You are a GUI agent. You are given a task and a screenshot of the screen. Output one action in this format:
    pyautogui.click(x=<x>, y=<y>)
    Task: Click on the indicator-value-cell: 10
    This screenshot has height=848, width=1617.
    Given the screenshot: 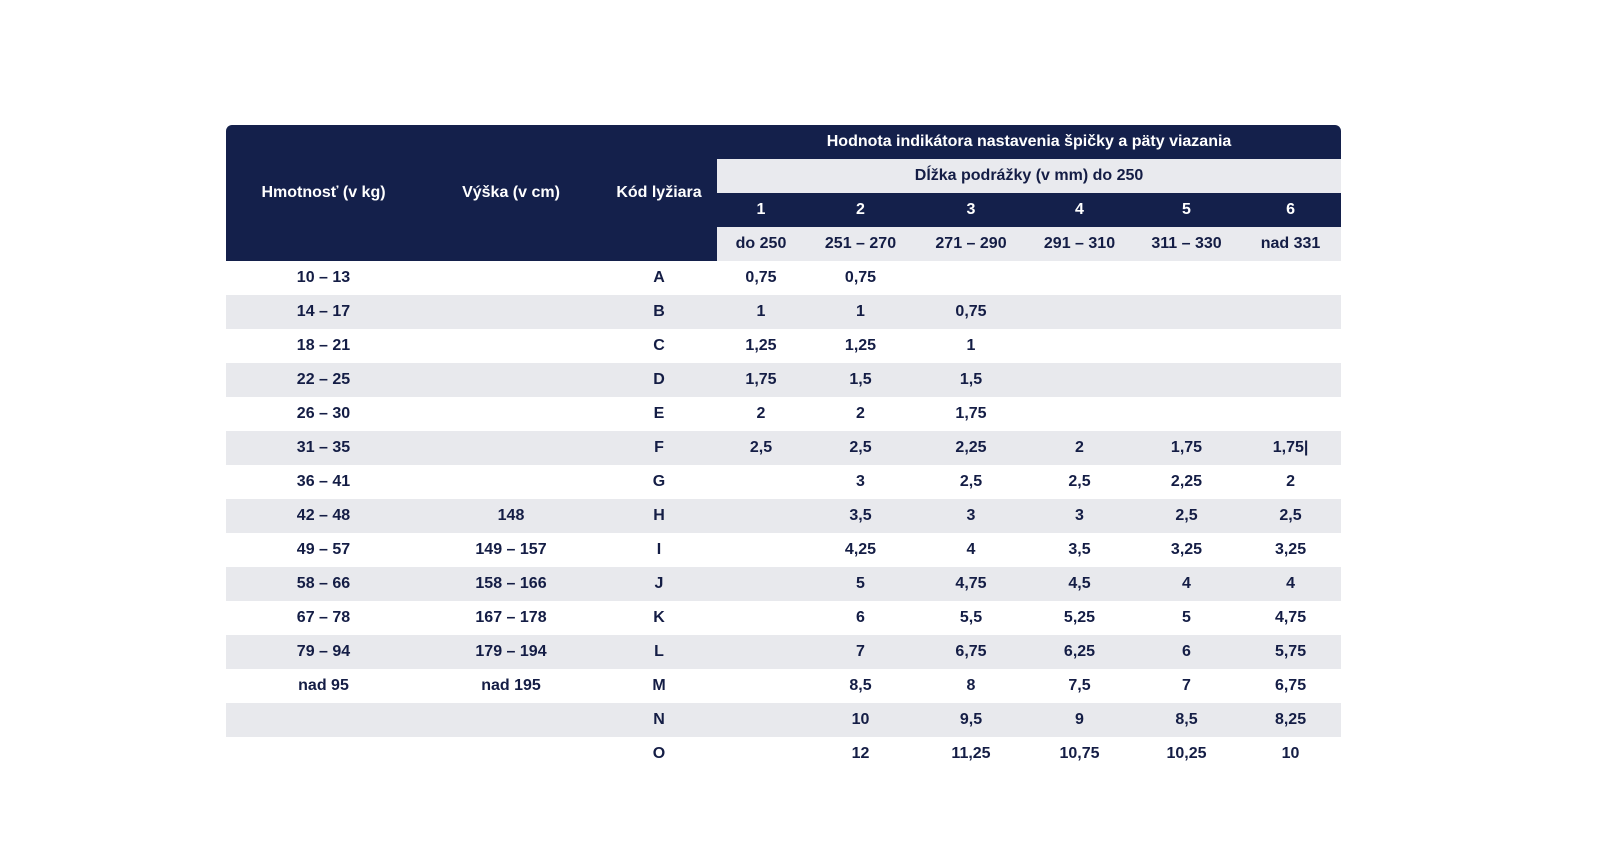 What is the action you would take?
    pyautogui.click(x=860, y=720)
    